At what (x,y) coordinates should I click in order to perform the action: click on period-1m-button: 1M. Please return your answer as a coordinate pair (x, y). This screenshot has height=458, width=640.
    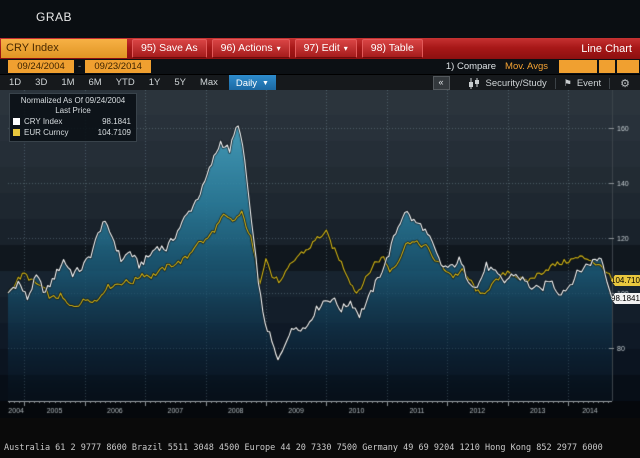
    Looking at the image, I should click on (68, 82).